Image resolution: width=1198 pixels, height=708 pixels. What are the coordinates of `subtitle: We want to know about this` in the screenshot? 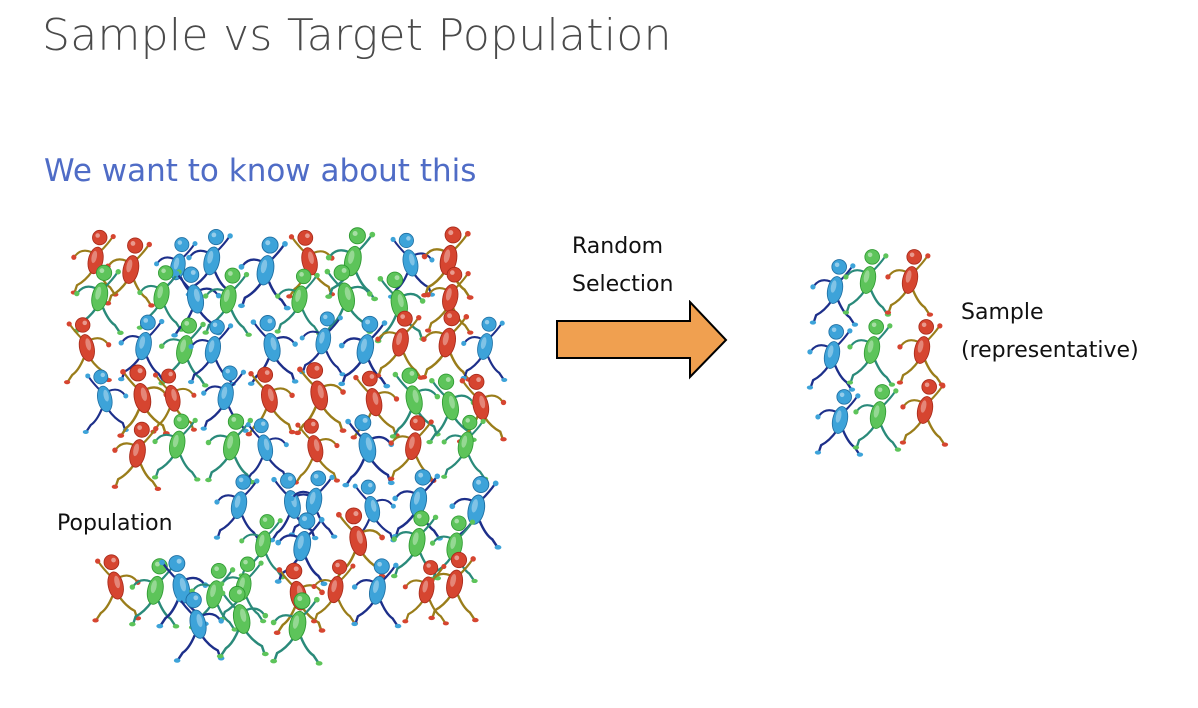 It's located at (260, 171).